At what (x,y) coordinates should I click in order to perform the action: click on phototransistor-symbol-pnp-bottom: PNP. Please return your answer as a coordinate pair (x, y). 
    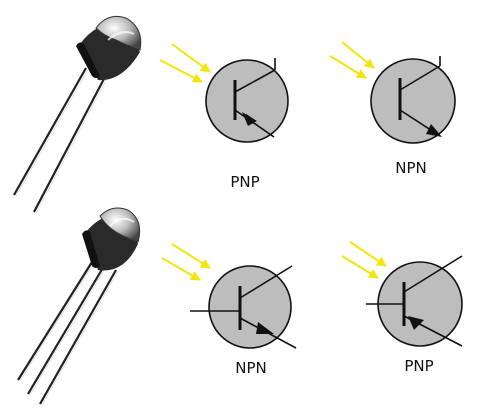
    Looking at the image, I should click on (402, 308).